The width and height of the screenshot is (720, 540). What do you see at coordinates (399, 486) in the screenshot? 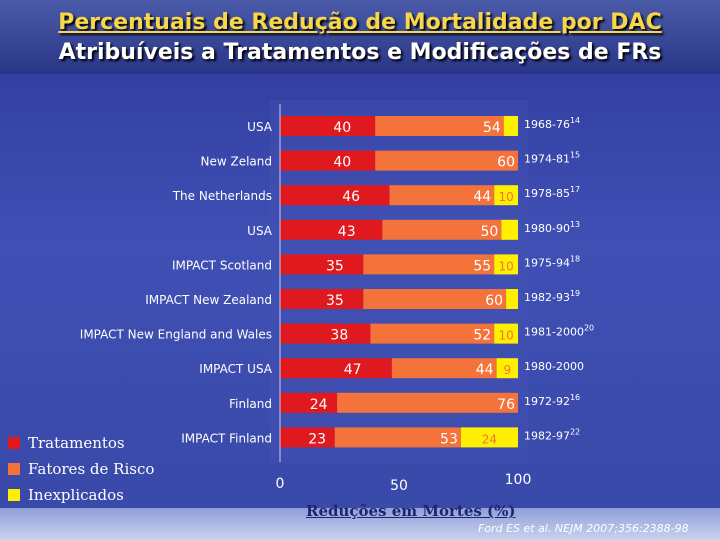
I see `x-tick-label: 50` at bounding box center [399, 486].